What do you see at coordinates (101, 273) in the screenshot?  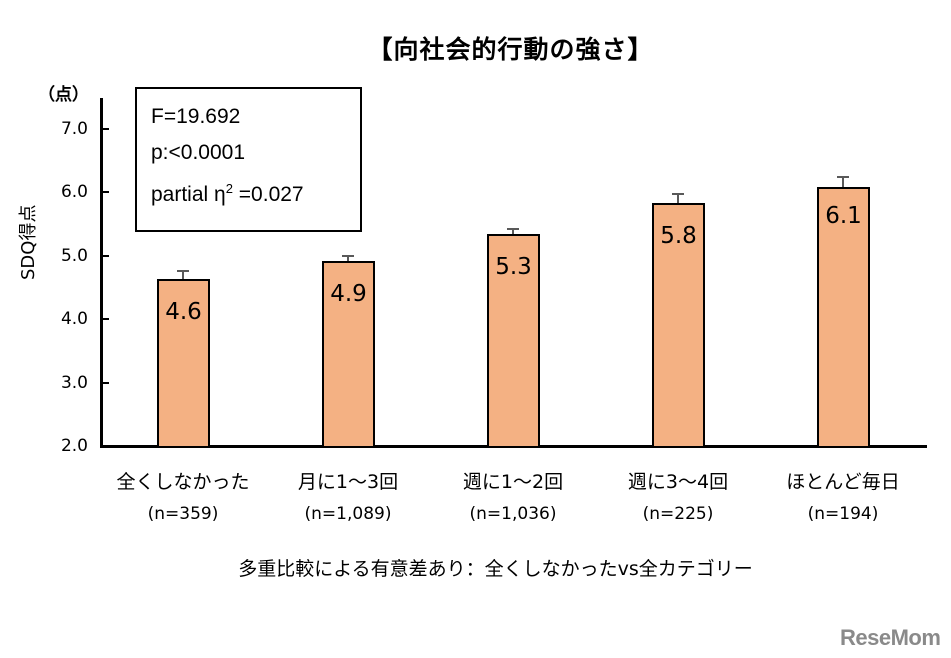 I see `y-axis-line` at bounding box center [101, 273].